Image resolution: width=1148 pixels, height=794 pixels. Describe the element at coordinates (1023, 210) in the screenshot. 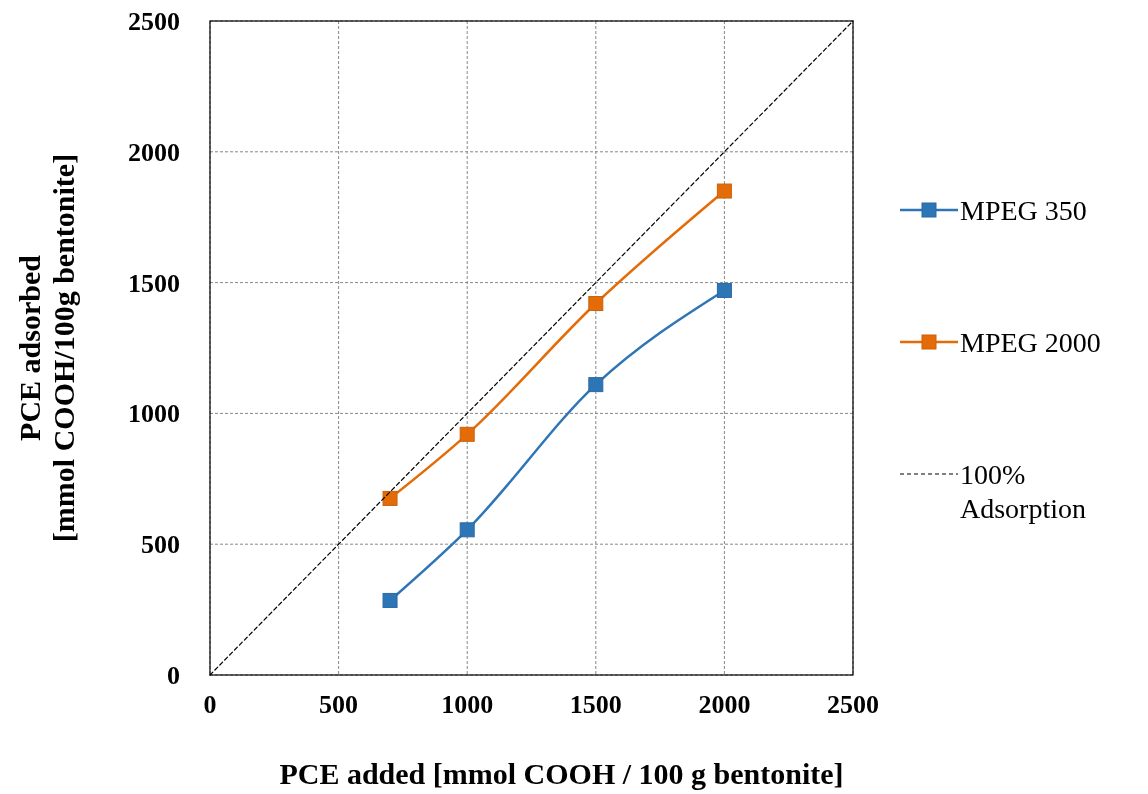

I see `legend-label: MPEG 350` at that location.